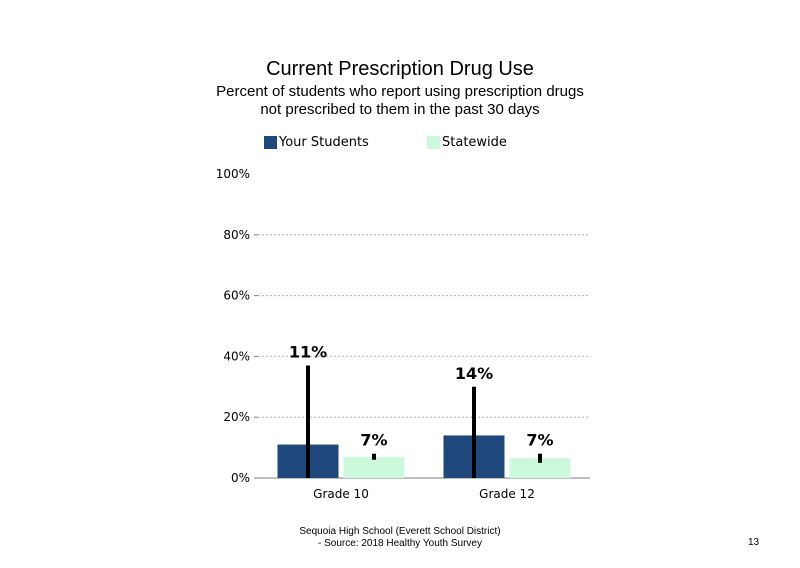  What do you see at coordinates (474, 142) in the screenshot?
I see `legend-label-statewide: Statewide` at bounding box center [474, 142].